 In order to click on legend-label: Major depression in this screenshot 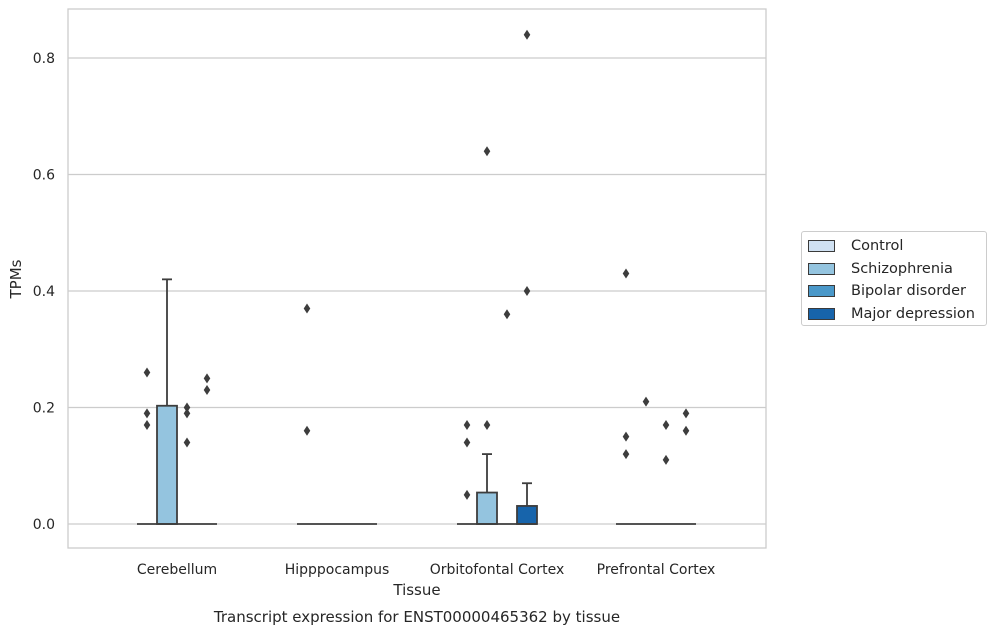, I will do `click(913, 313)`.